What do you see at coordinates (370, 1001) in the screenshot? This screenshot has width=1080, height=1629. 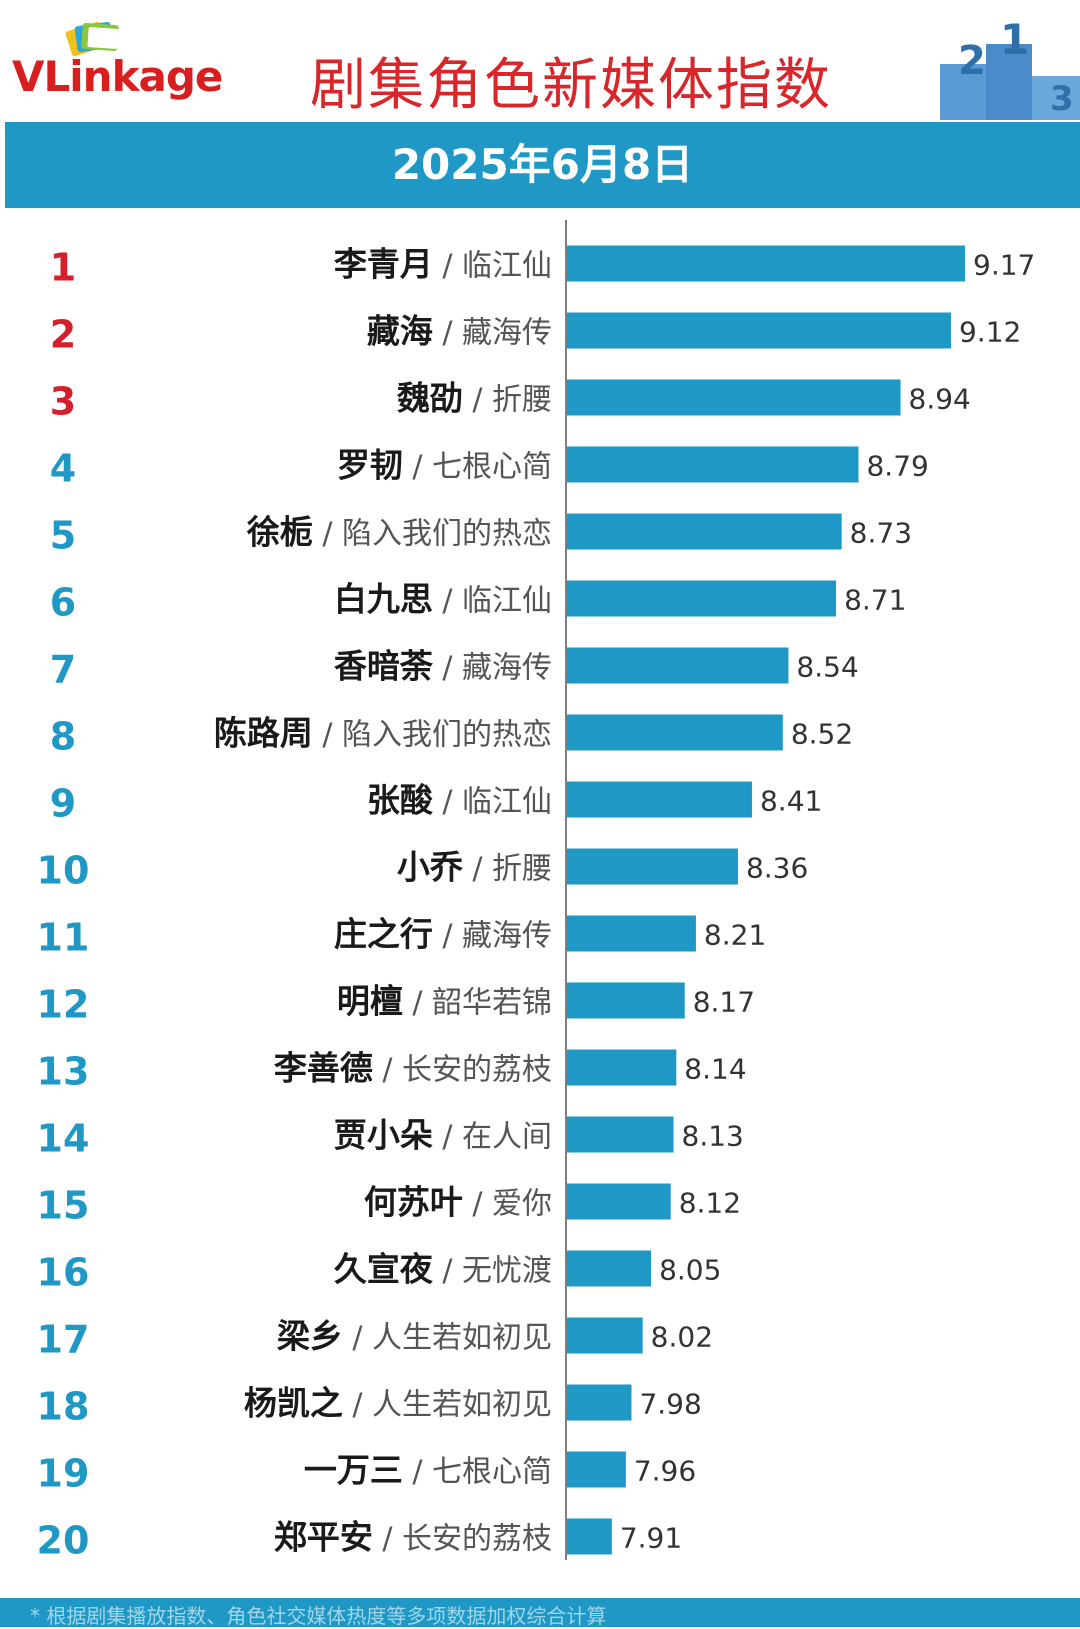 I see `character-name: 明檀` at bounding box center [370, 1001].